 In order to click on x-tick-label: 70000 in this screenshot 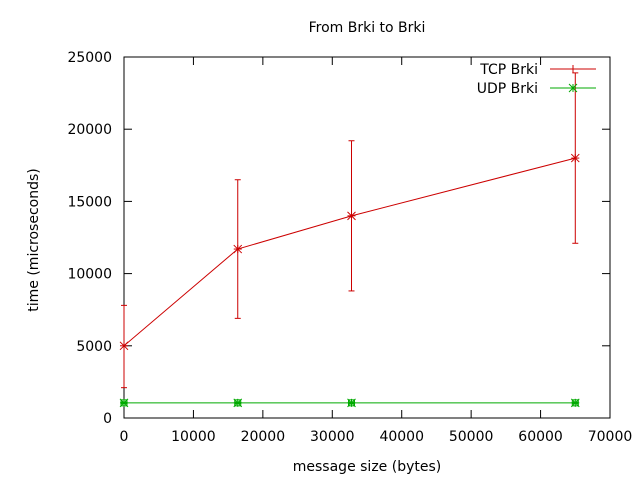, I will do `click(610, 437)`.